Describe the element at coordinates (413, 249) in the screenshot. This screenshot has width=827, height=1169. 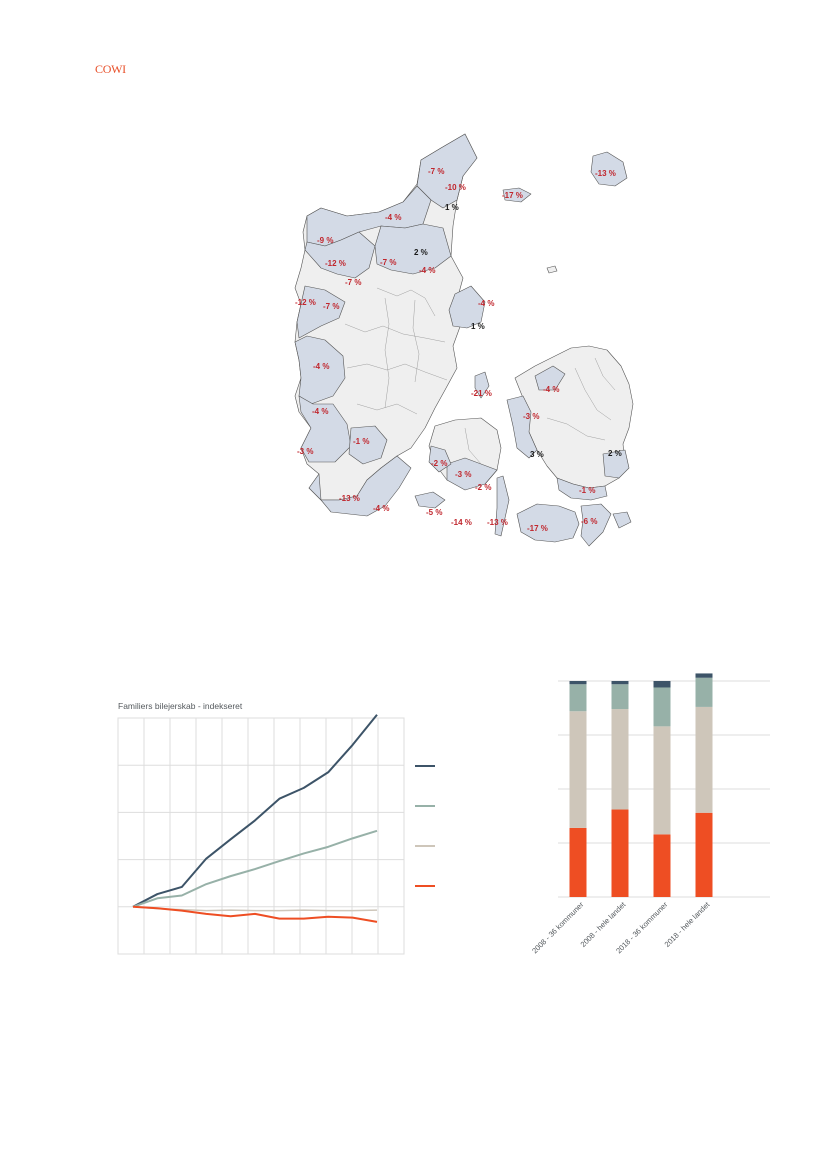
I see `map-region-himmerland` at that location.